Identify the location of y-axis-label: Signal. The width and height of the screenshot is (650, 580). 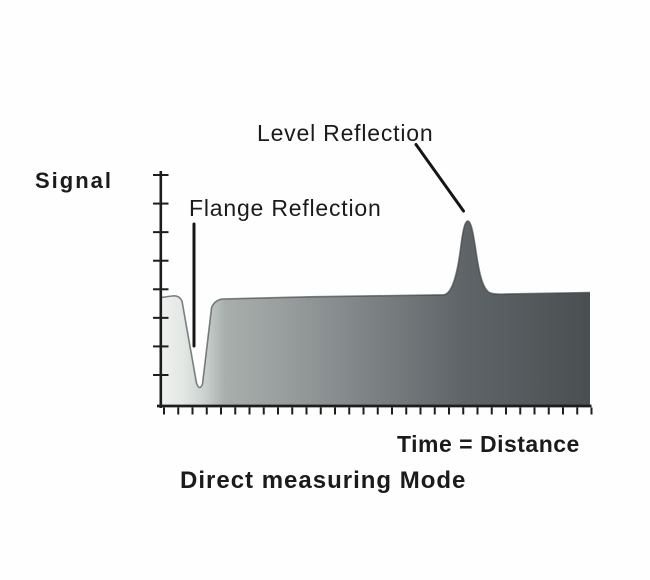
(74, 180).